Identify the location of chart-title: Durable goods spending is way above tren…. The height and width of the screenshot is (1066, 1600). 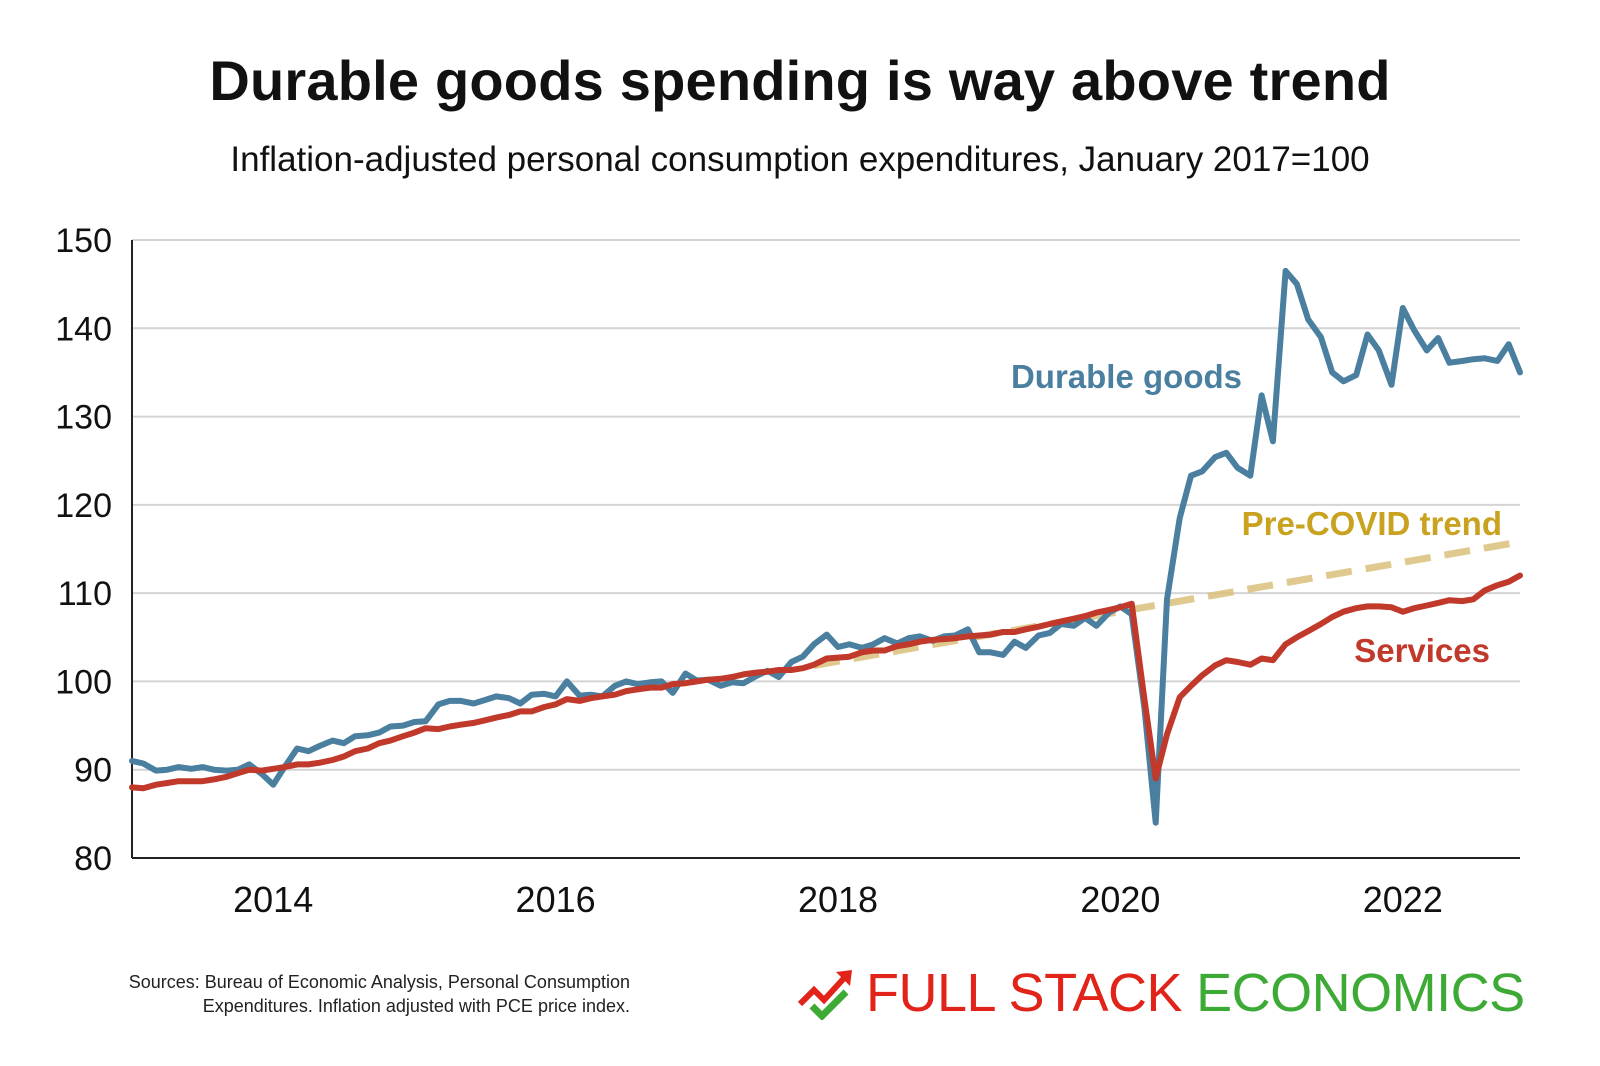
(800, 80).